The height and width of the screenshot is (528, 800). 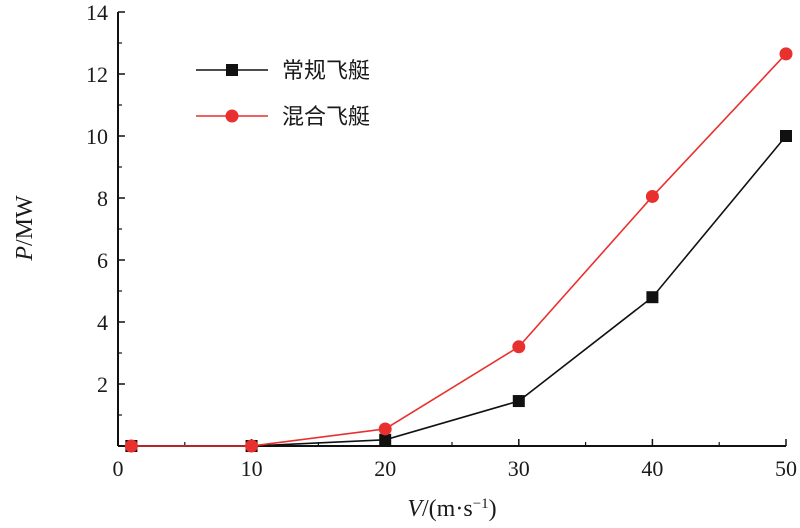 I want to click on y-tick-label: 2, so click(x=102, y=384).